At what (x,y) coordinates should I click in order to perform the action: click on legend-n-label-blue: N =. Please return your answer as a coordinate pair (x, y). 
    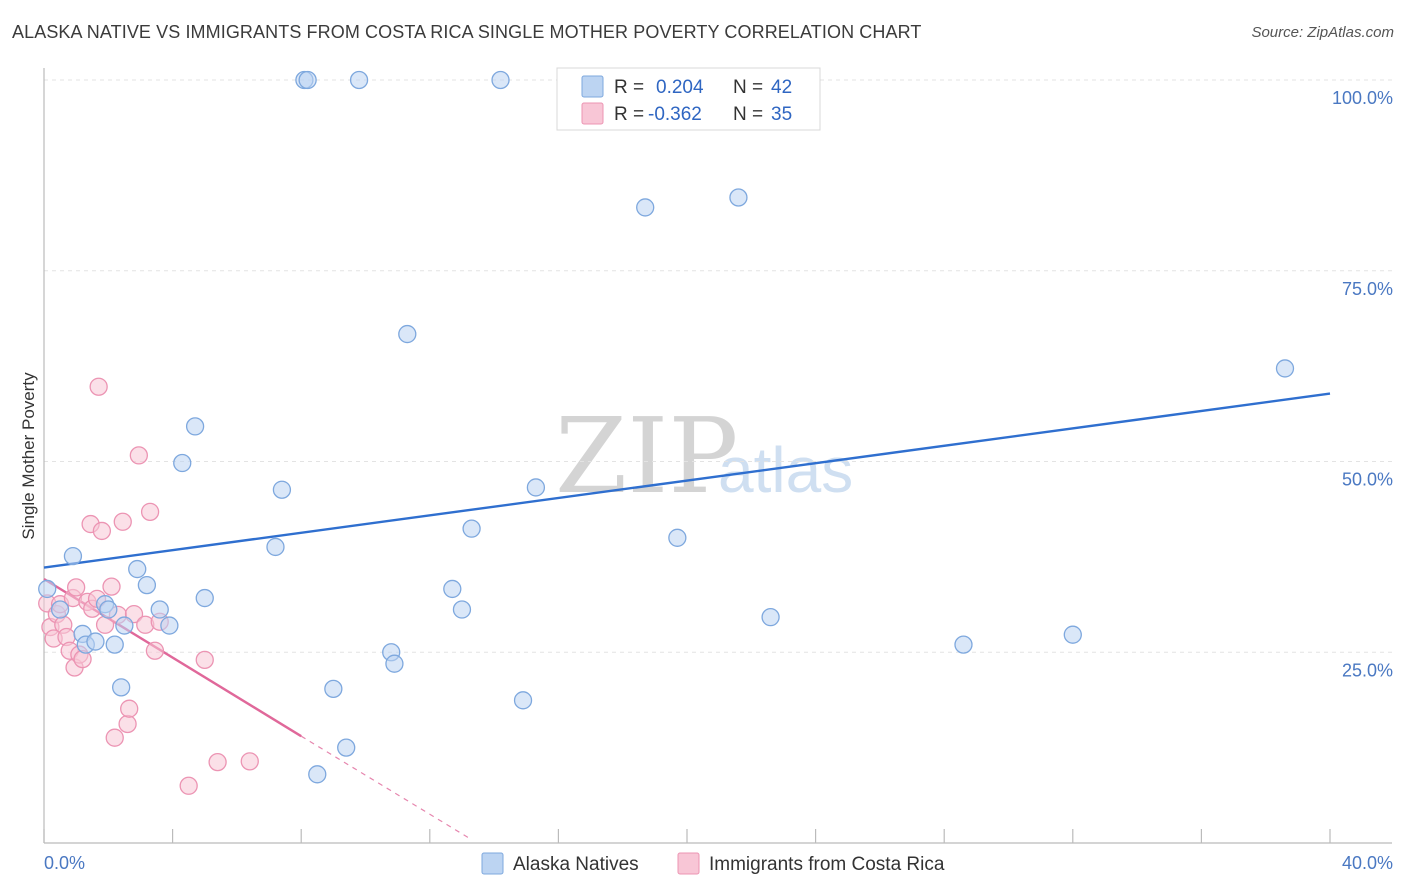
    Looking at the image, I should click on (748, 87).